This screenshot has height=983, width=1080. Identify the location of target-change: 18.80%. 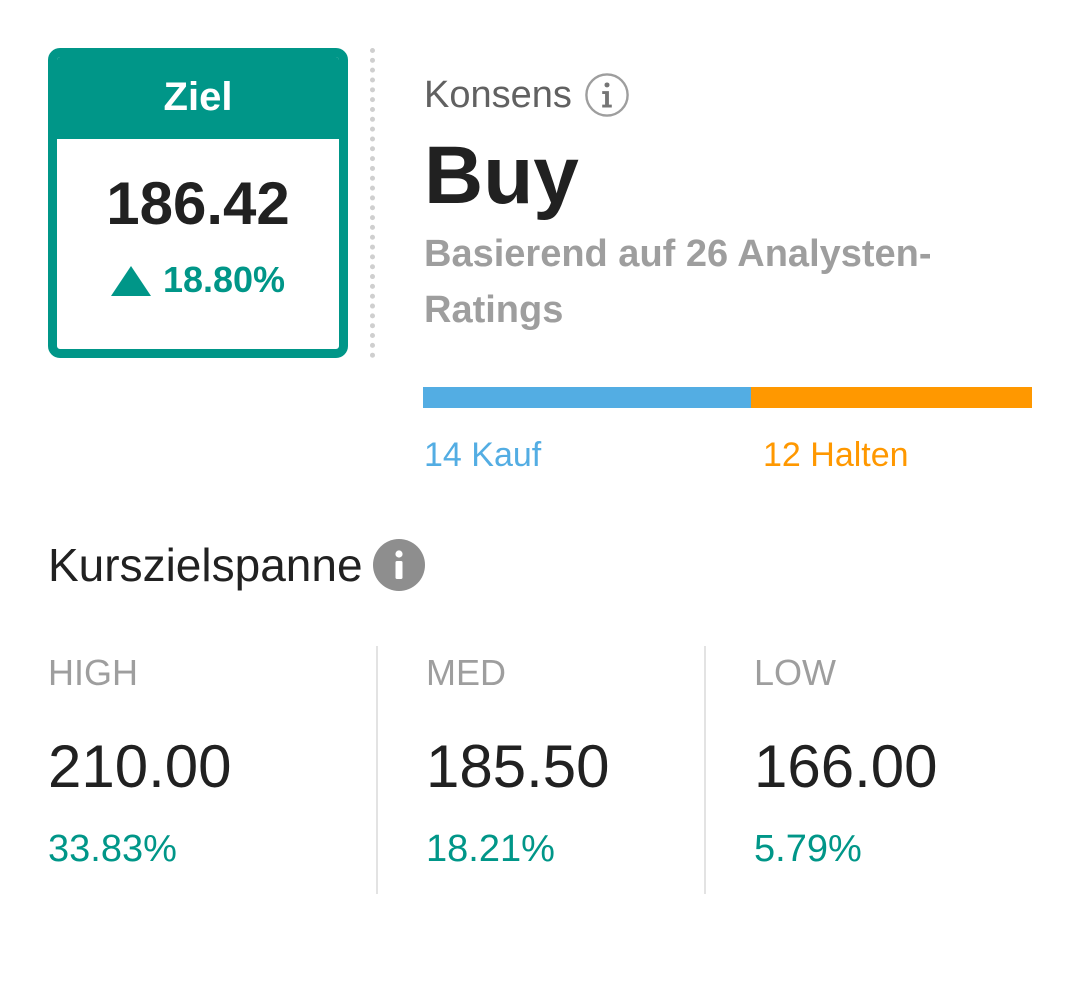
(198, 280).